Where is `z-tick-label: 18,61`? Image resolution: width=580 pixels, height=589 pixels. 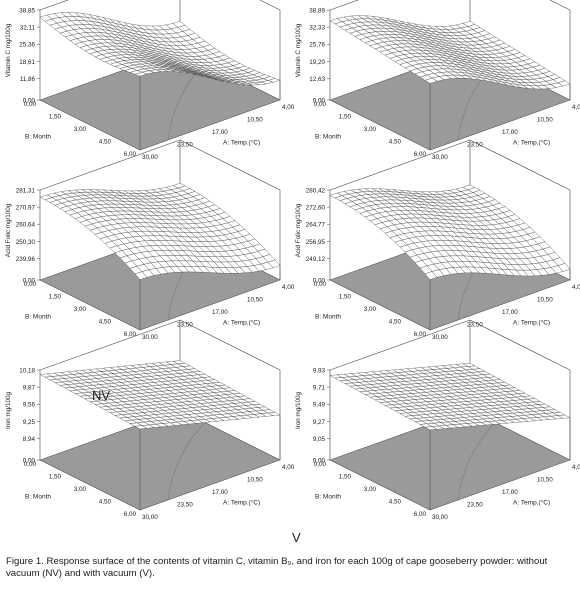 z-tick-label: 18,61 is located at coordinates (27, 62).